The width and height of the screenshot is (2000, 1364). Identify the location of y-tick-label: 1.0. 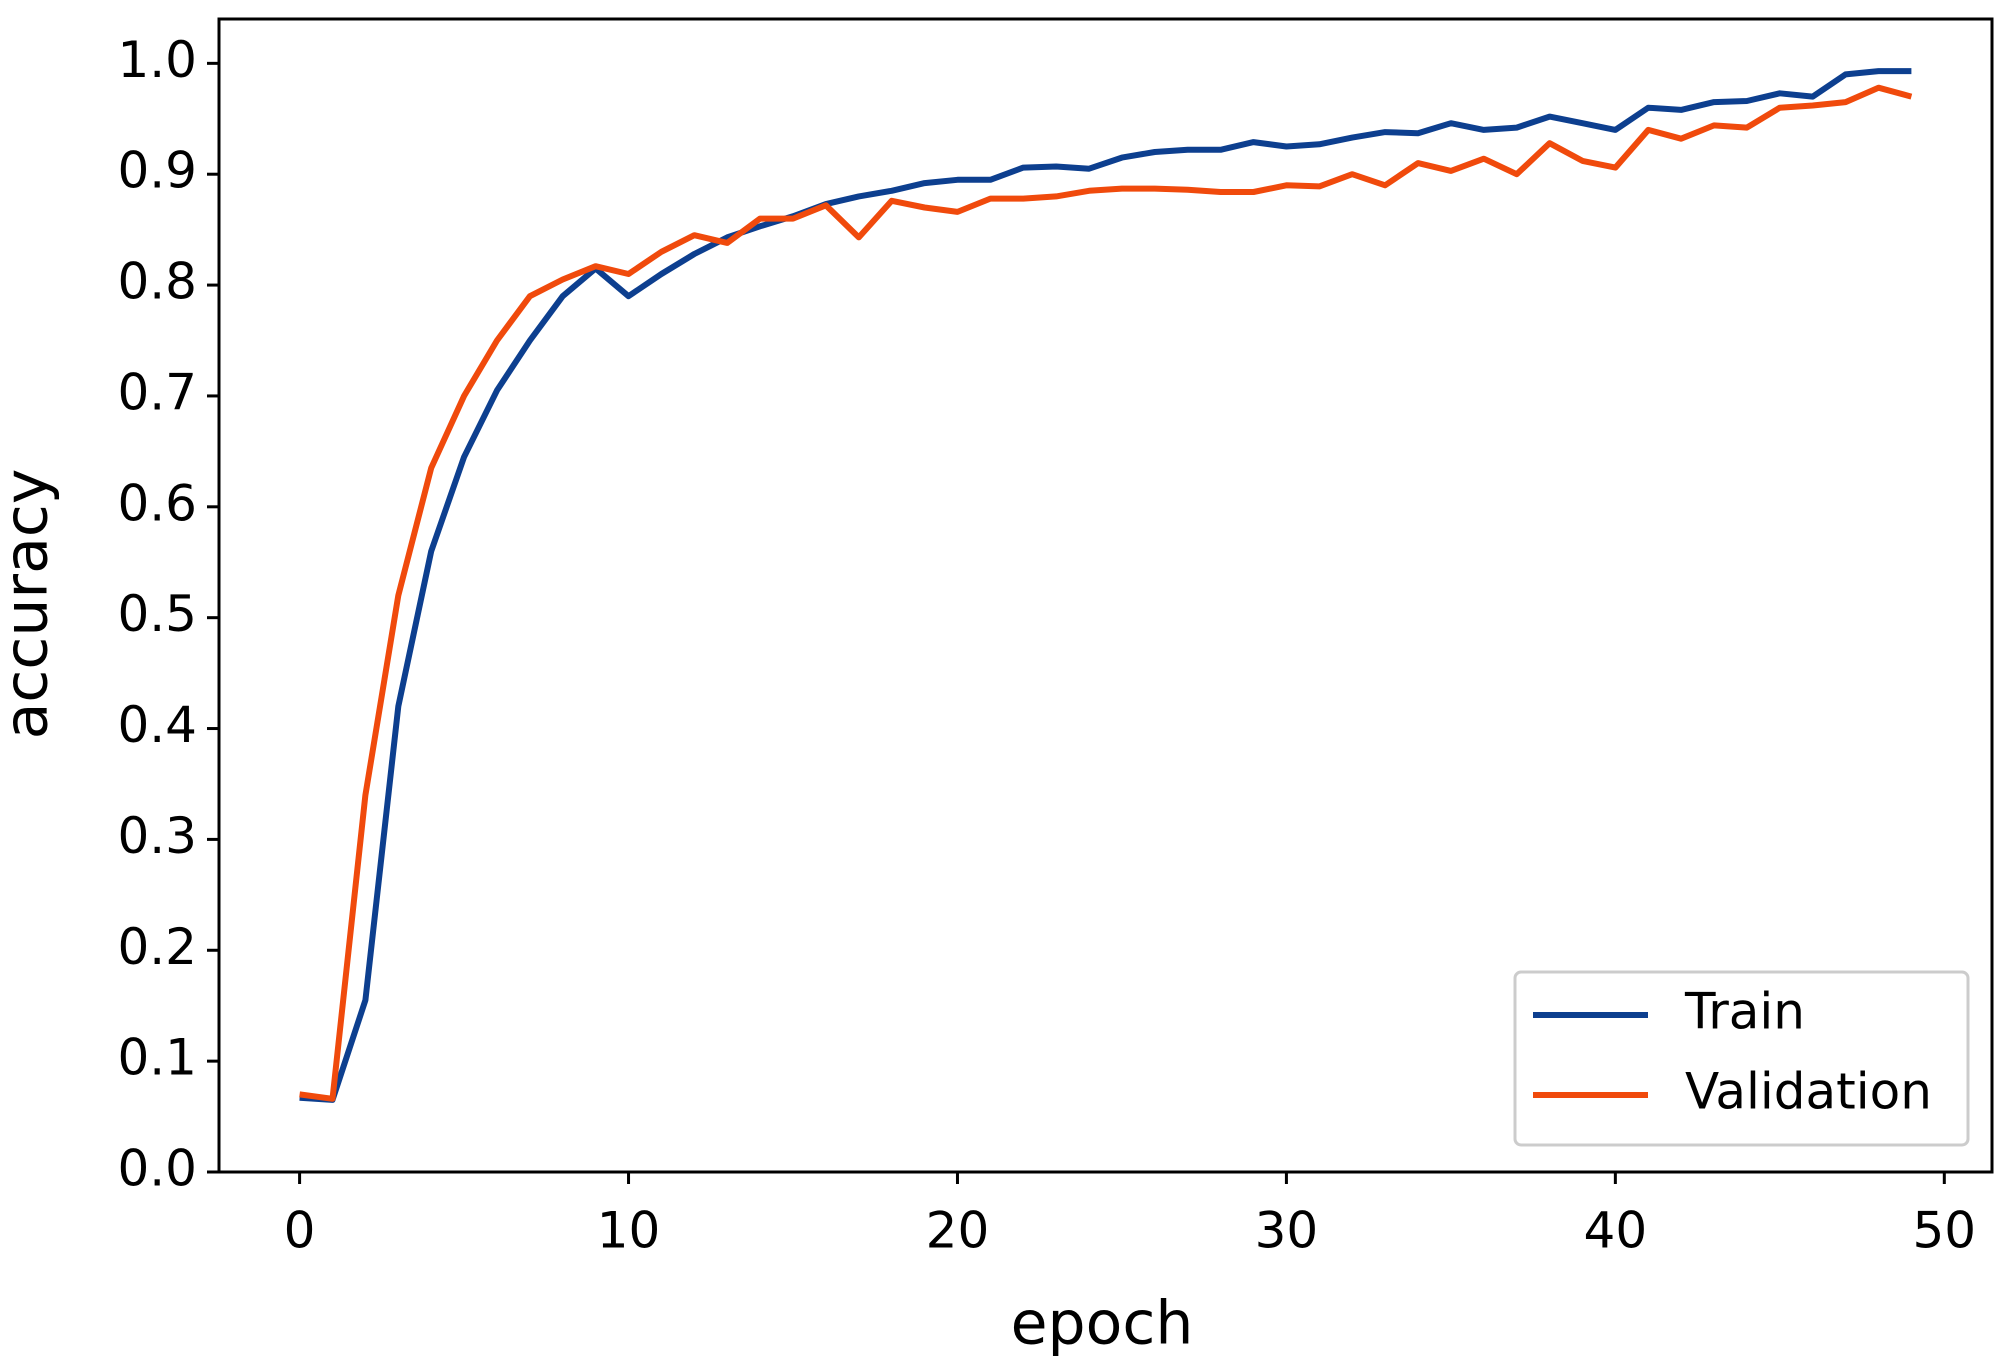
(157, 60).